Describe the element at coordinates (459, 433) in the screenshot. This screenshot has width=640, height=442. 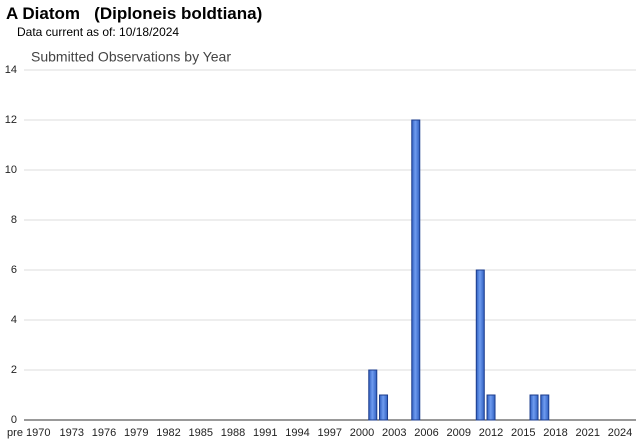
I see `x-tick-label: 2009` at that location.